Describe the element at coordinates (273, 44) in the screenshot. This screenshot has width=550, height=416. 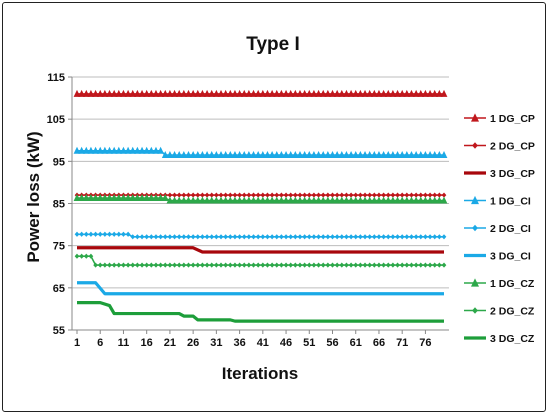
I see `chart-title: Type I` at that location.